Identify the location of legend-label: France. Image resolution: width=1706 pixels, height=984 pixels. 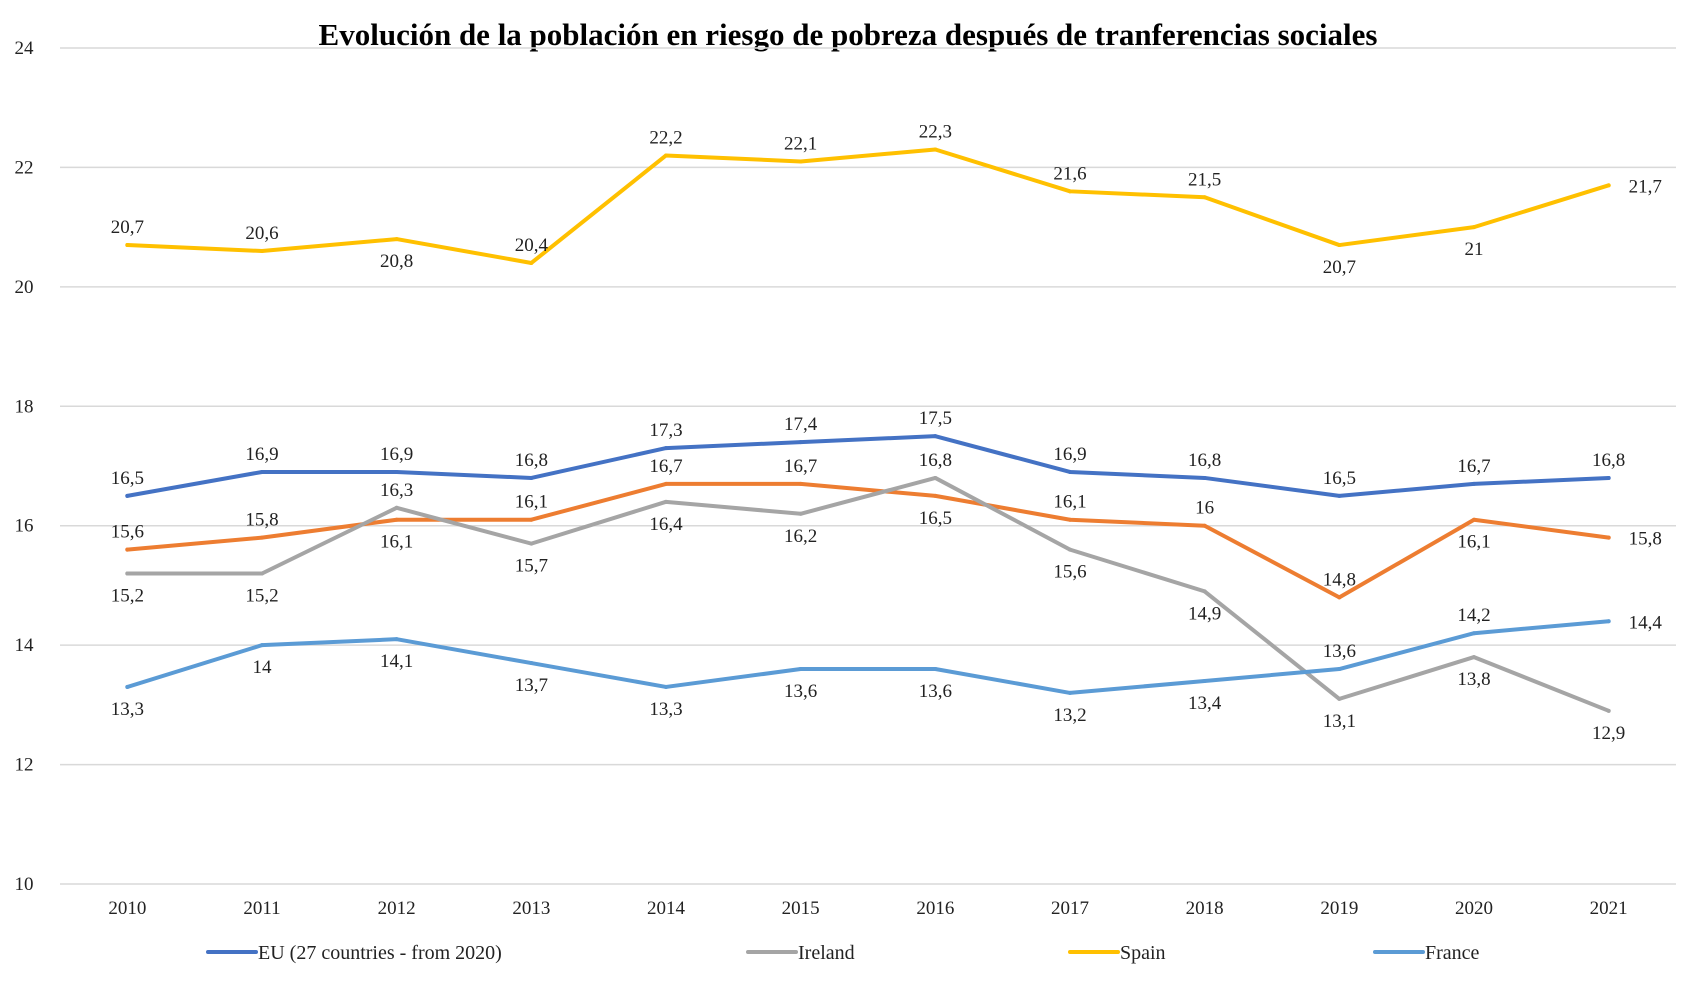
(1452, 953).